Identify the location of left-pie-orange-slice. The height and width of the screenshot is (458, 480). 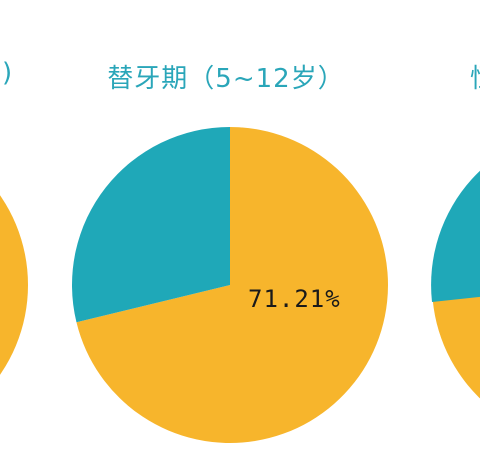
(14, 285).